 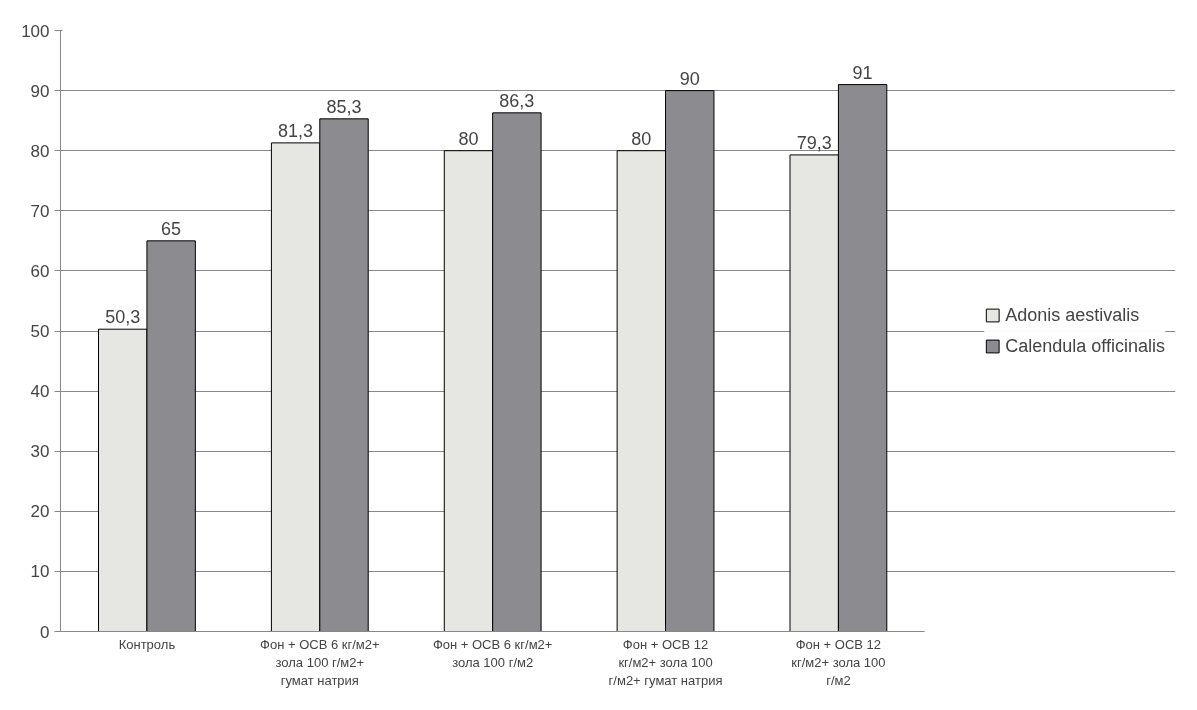 I want to click on data-label: 85,3, so click(x=344, y=106).